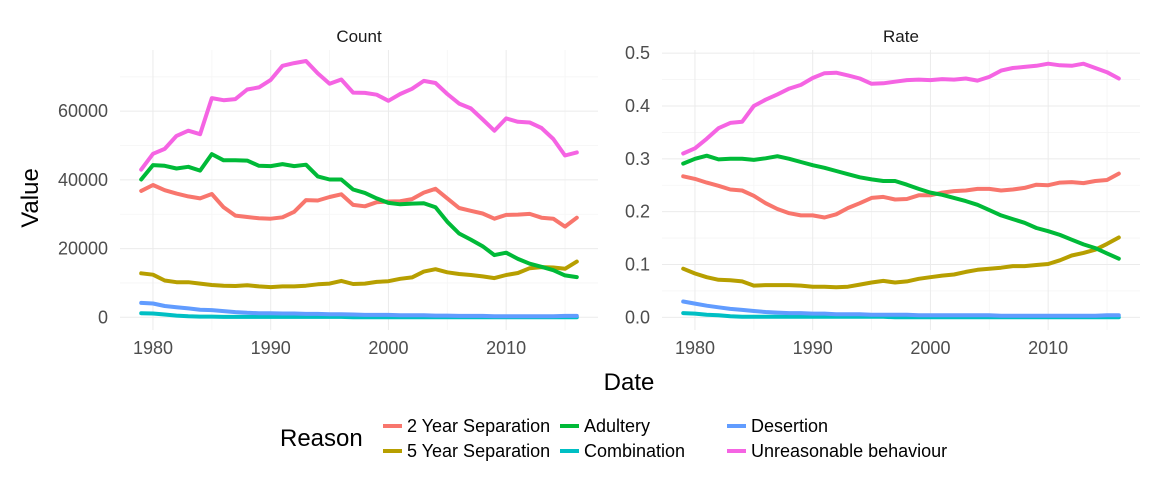 This screenshot has height=480, width=1152. I want to click on y-tick-label: 0.0, so click(637, 317).